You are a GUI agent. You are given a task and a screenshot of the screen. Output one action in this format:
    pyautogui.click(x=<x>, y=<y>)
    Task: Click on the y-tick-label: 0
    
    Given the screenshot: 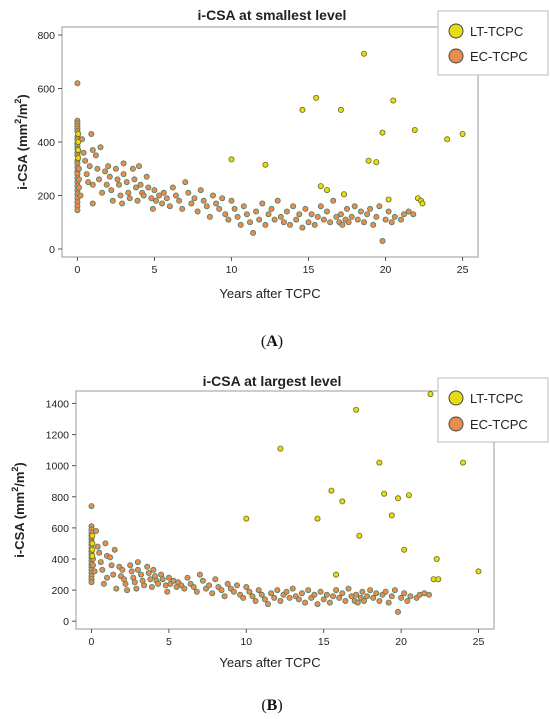 What is the action you would take?
    pyautogui.click(x=66, y=622)
    